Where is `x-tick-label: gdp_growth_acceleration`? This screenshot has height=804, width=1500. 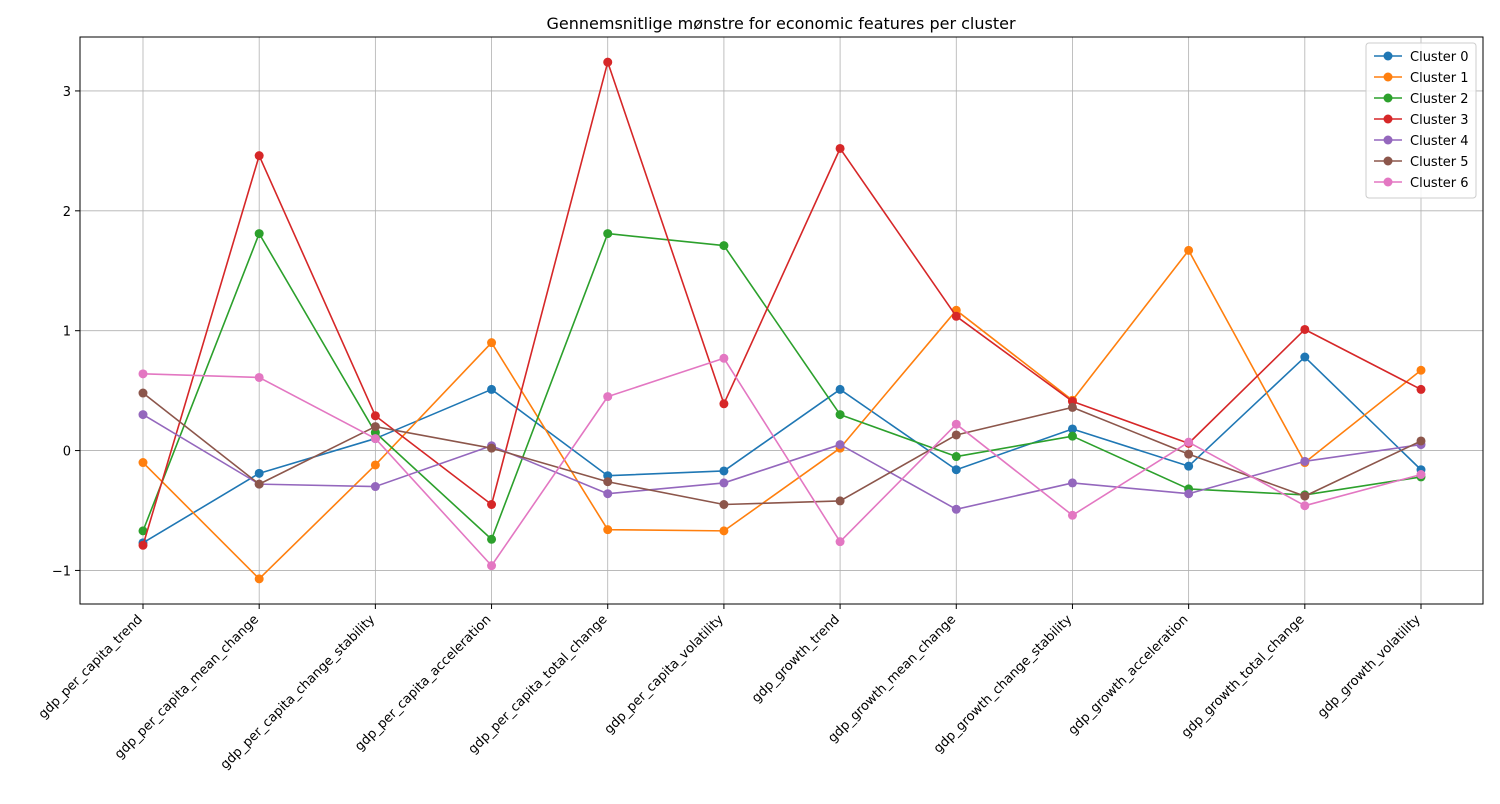 x-tick-label: gdp_growth_acceleration is located at coordinates (1129, 675).